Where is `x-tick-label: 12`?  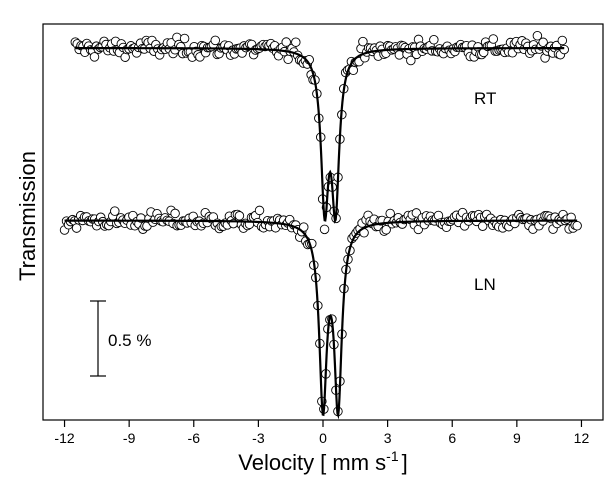 x-tick-label: 12 is located at coordinates (582, 438).